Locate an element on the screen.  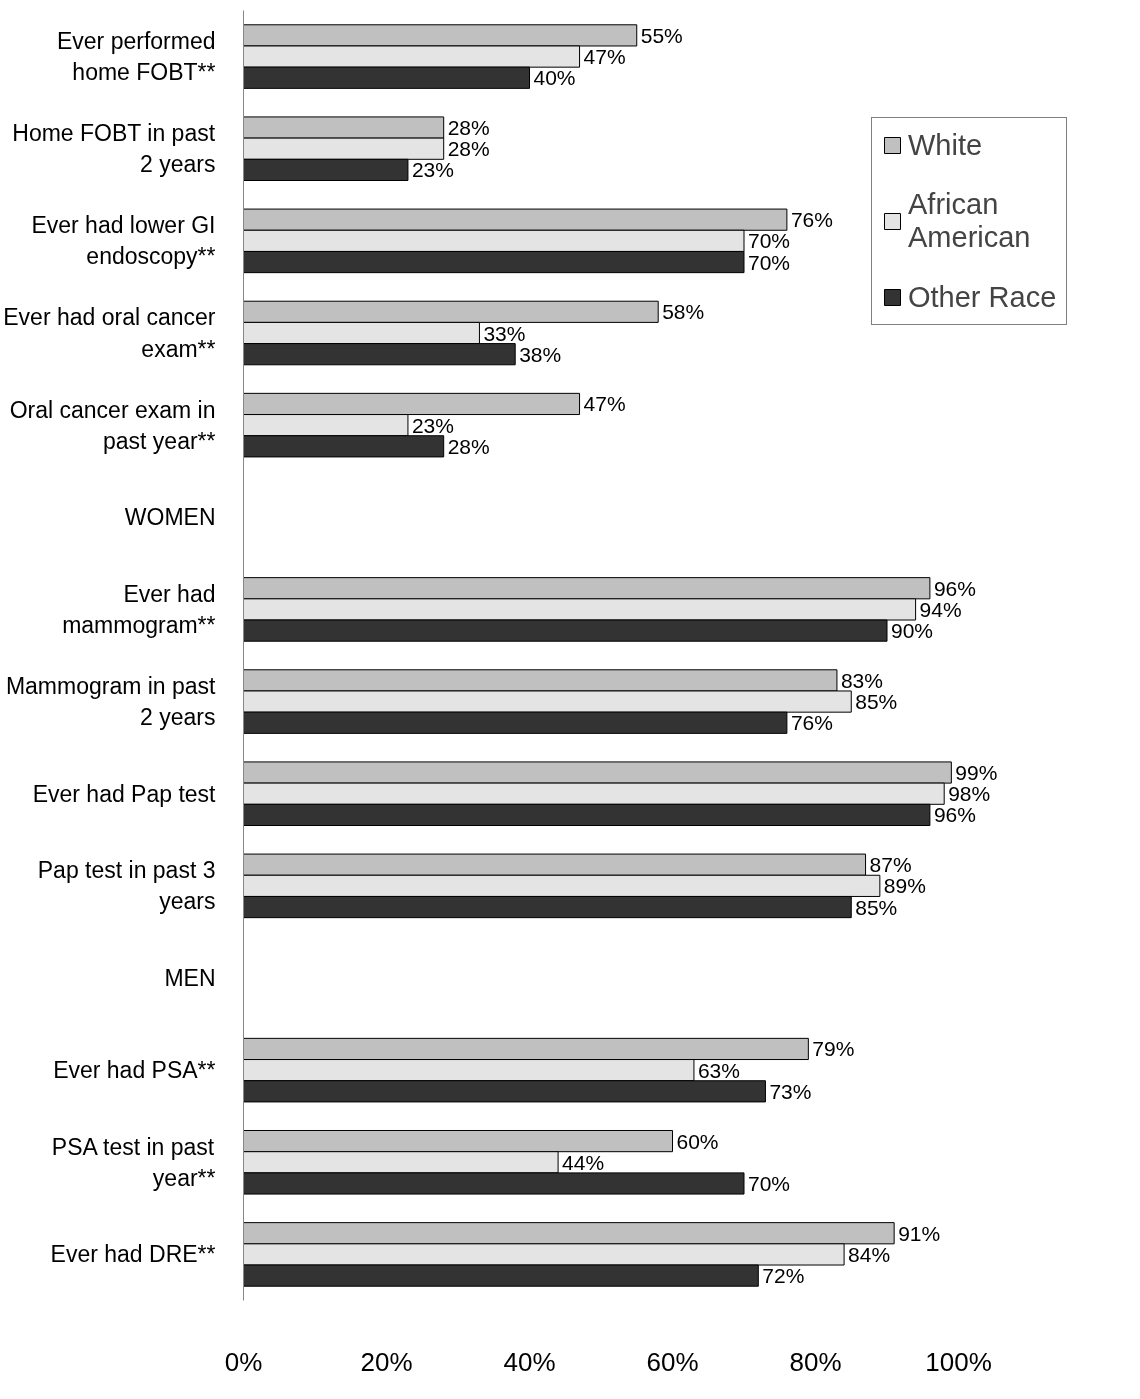
data-label: 89% is located at coordinates (904, 886).